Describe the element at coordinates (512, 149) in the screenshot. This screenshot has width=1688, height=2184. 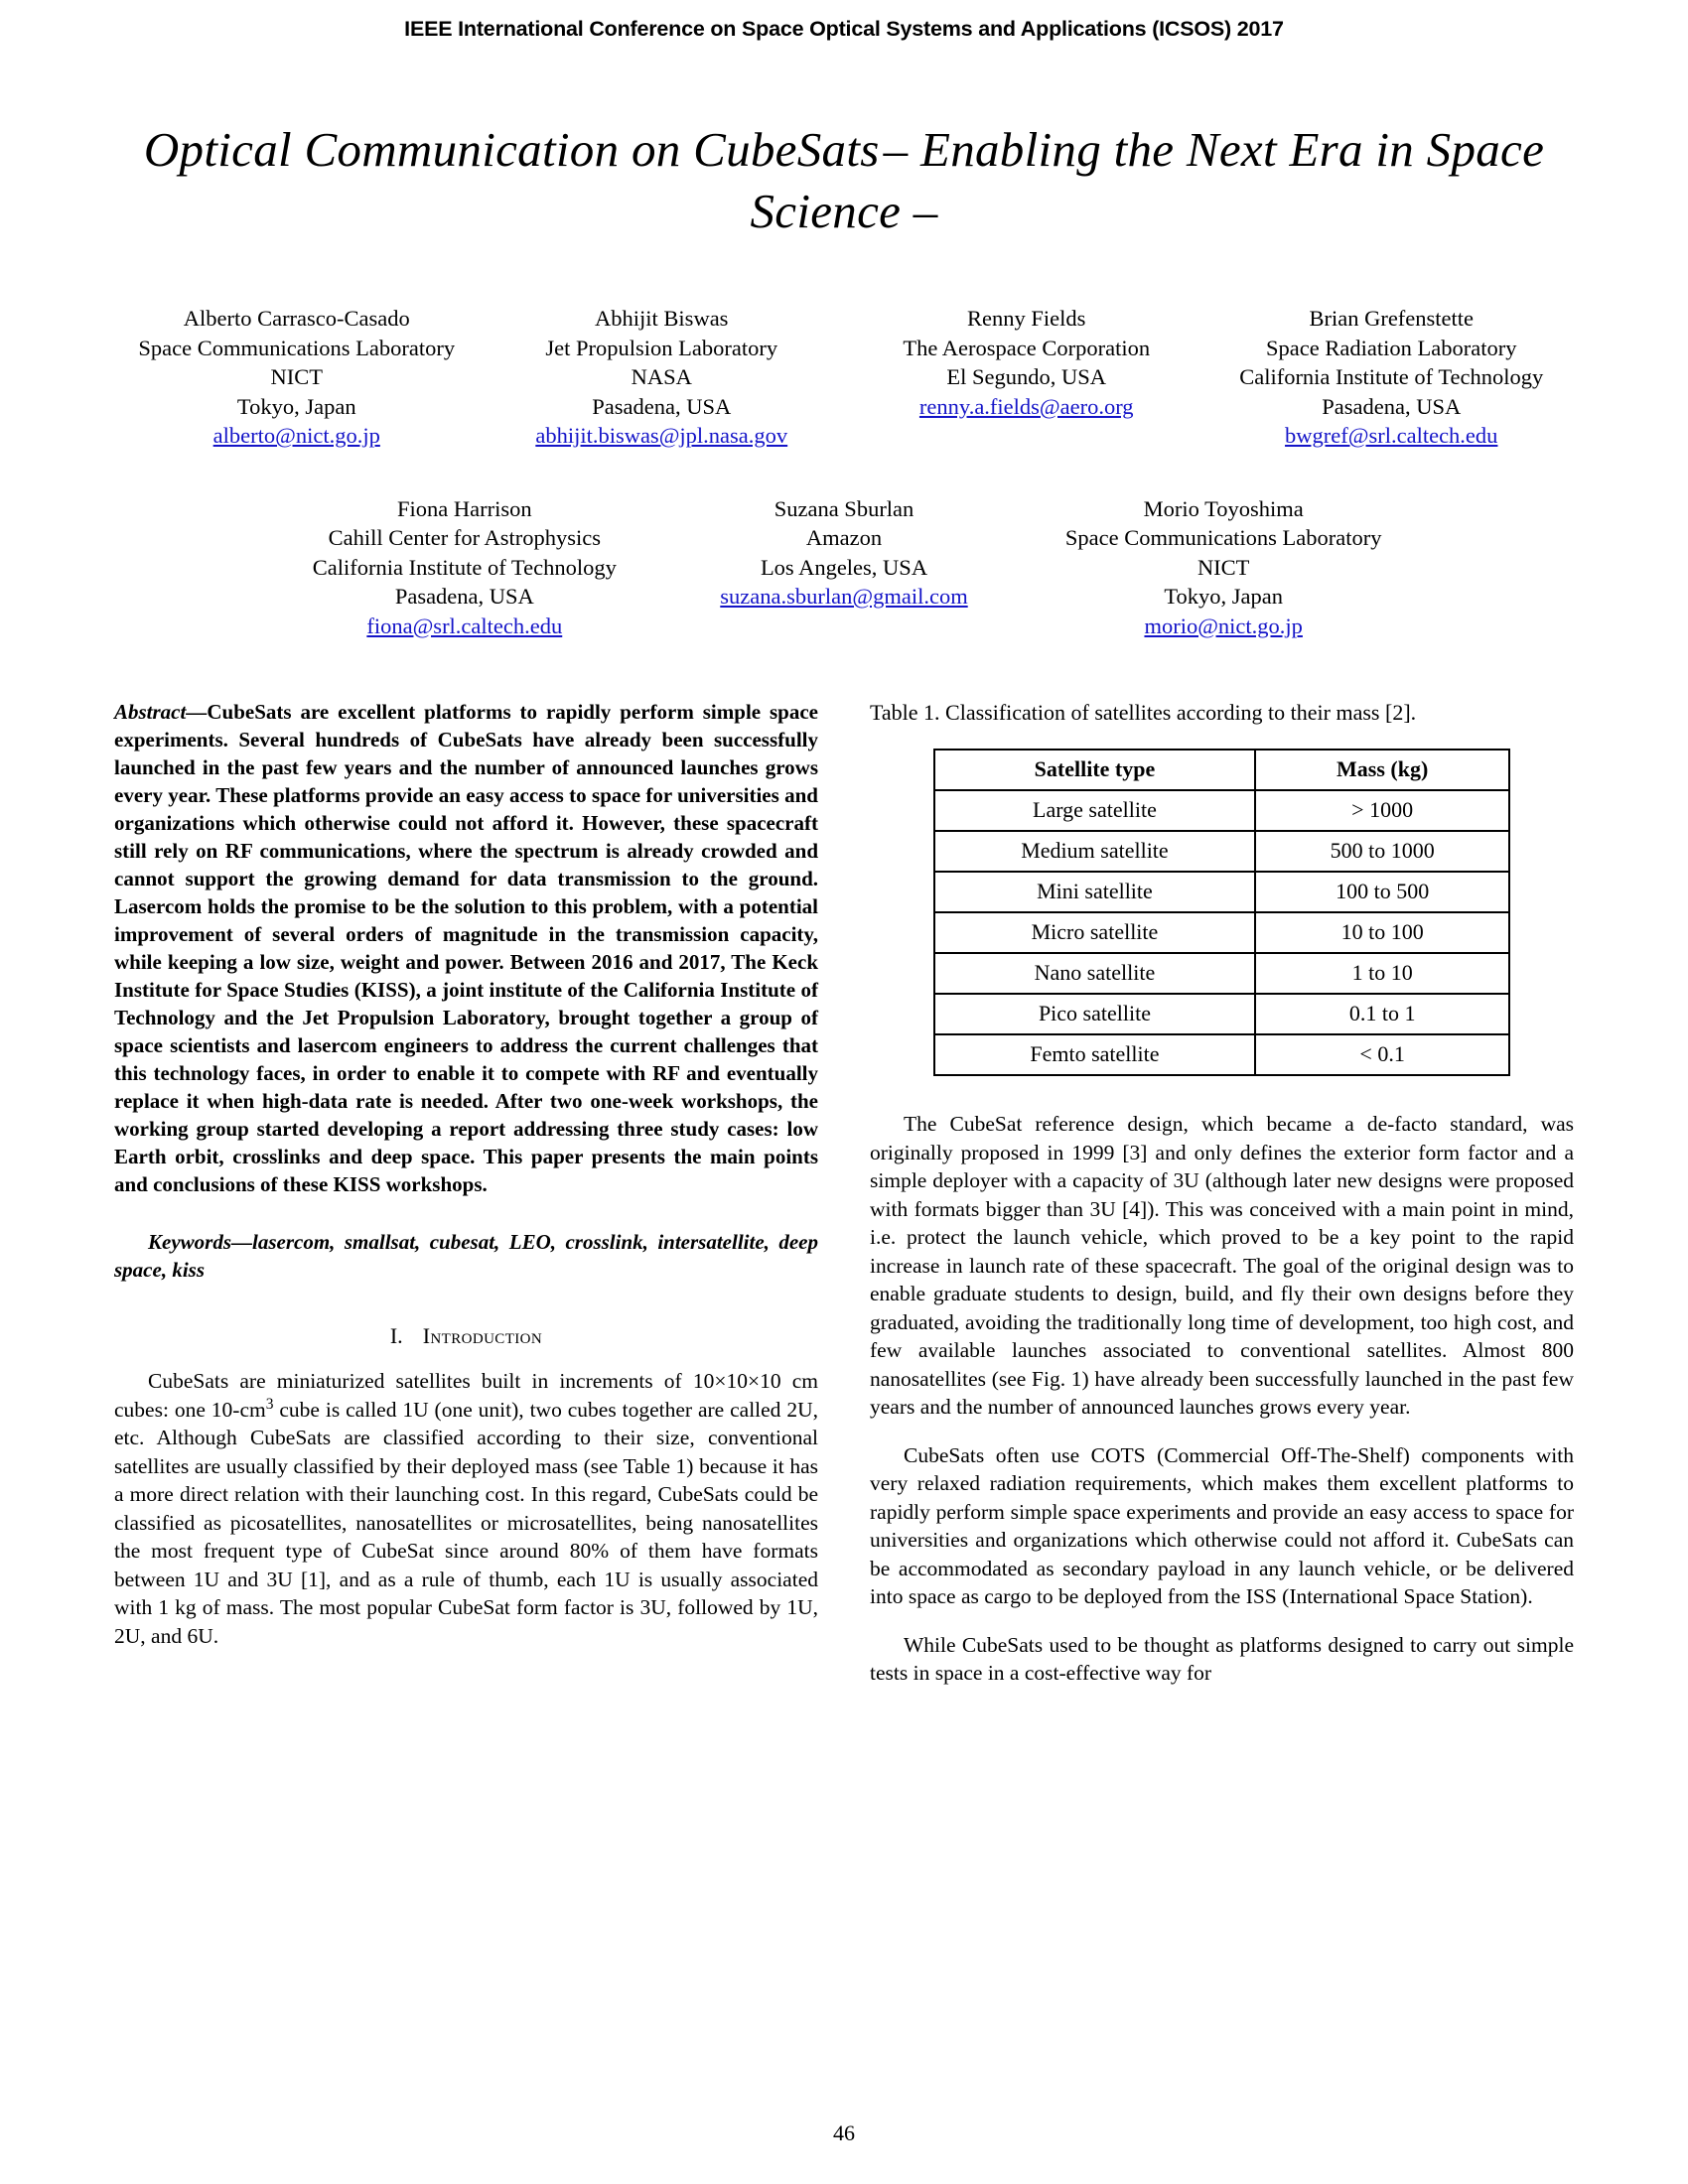
I see `title-line-1: Optical Communication on CubeSats` at that location.